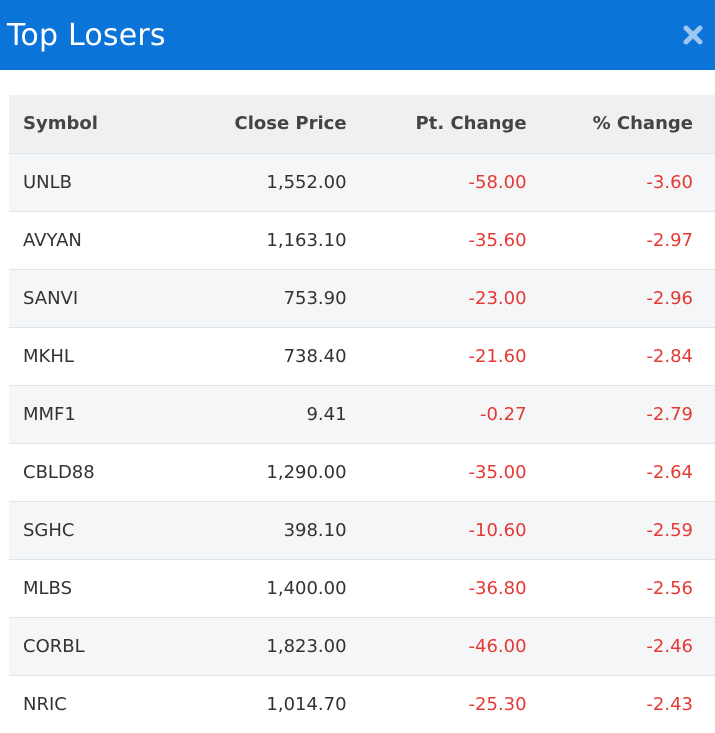 The width and height of the screenshot is (715, 733). I want to click on cell-close-price: 753.90, so click(315, 298).